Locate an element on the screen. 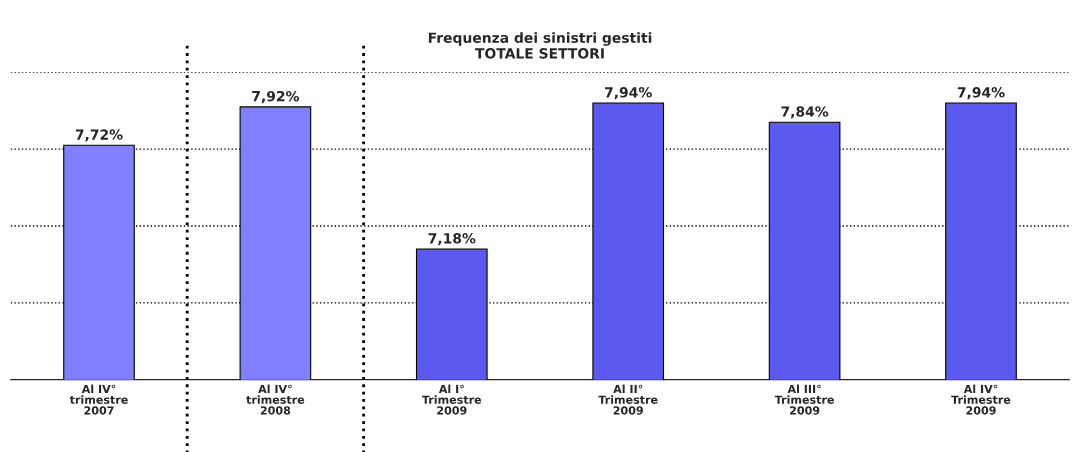  x-tick-label: Al IV° Trimestre 2009 is located at coordinates (981, 399).